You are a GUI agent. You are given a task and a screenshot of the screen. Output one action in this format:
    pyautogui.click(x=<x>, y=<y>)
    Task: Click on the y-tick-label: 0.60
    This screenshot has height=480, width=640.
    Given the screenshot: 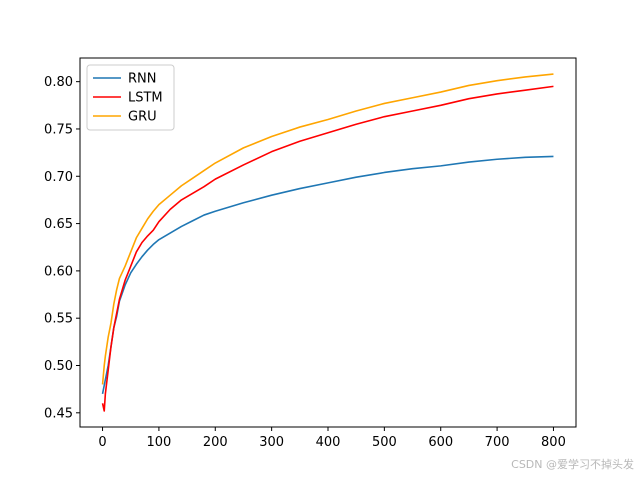 What is the action you would take?
    pyautogui.click(x=58, y=271)
    